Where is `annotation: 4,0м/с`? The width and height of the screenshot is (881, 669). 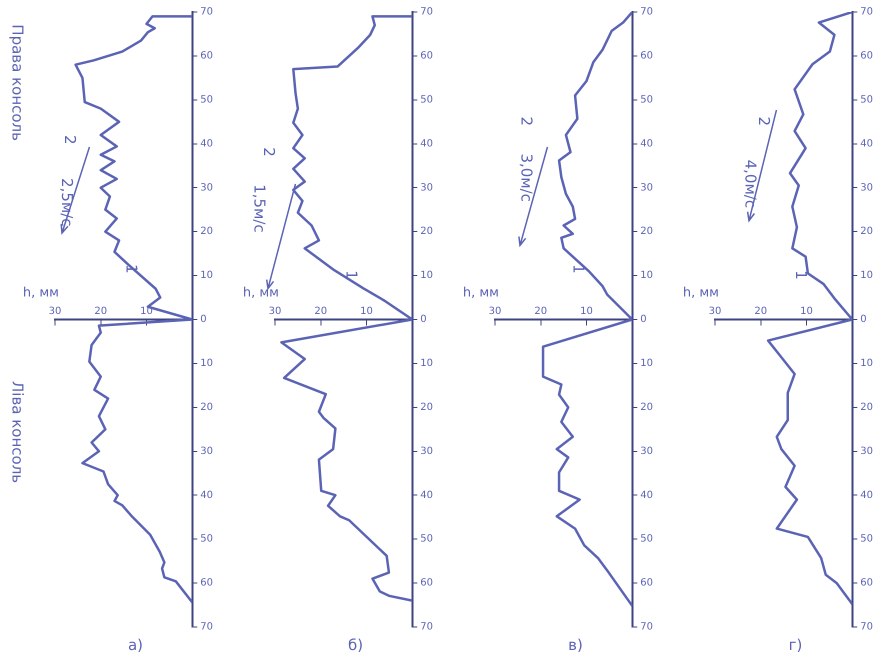
annotation: 4,0м/с is located at coordinates (750, 184).